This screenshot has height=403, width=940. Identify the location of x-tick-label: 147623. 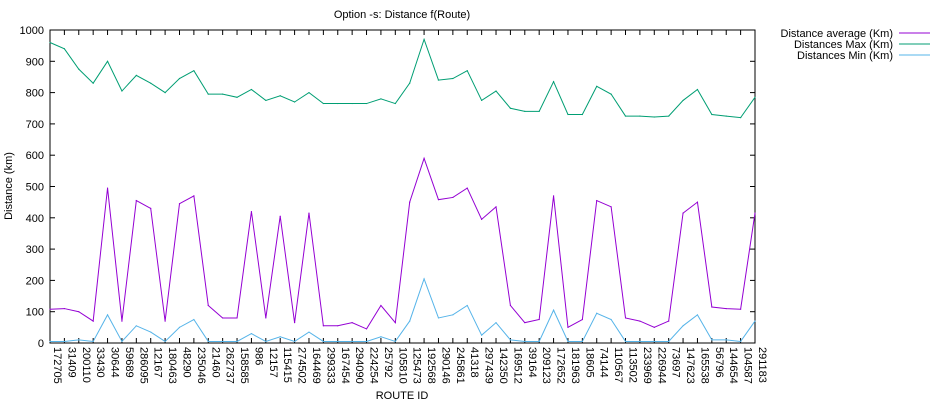
(690, 365).